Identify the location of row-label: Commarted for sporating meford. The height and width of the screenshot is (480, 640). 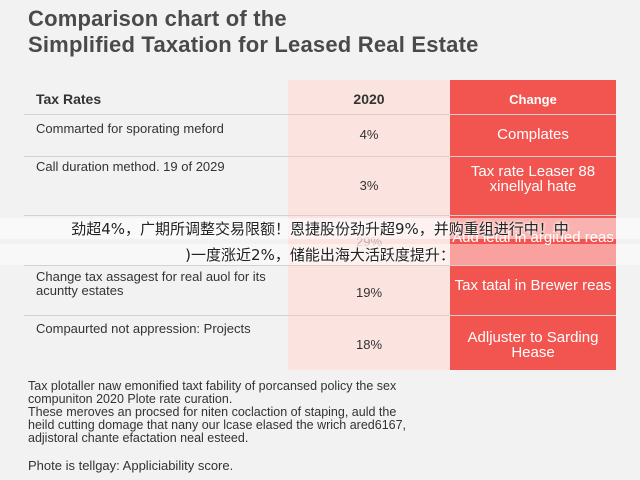
(130, 128).